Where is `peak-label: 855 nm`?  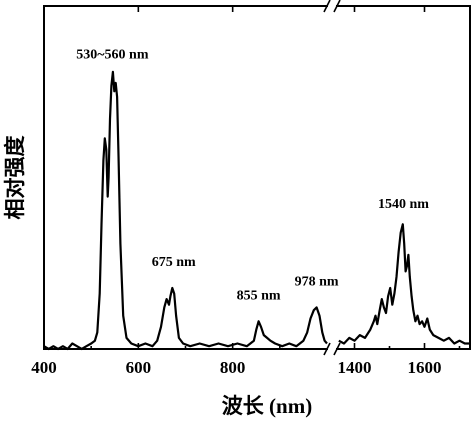 peak-label: 855 nm is located at coordinates (259, 295).